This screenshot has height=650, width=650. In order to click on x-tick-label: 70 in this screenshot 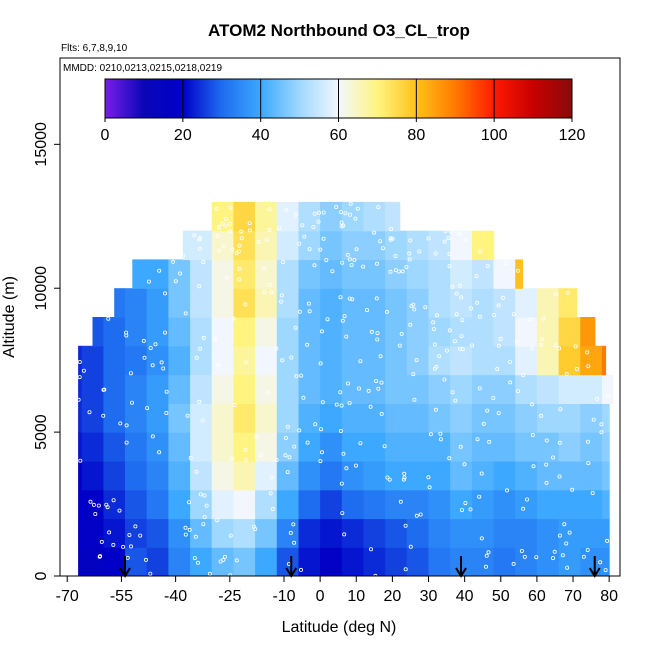, I will do `click(573, 596)`.